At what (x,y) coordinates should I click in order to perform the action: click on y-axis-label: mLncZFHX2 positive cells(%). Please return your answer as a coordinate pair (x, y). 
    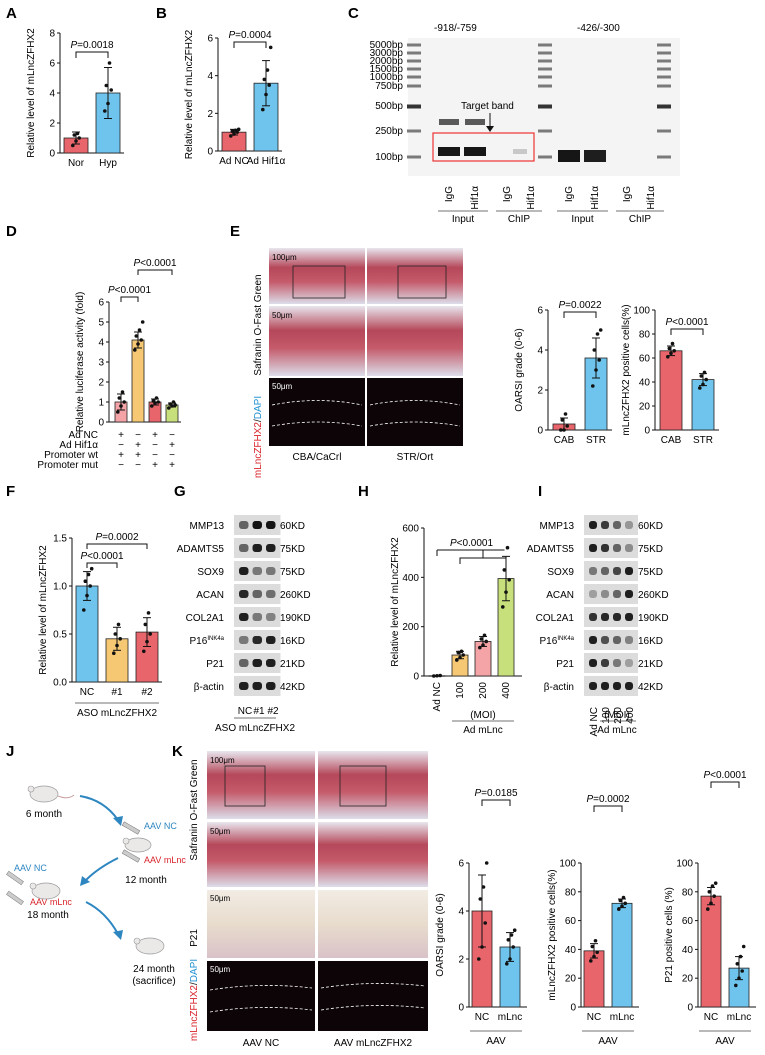
    Looking at the image, I should click on (552, 934).